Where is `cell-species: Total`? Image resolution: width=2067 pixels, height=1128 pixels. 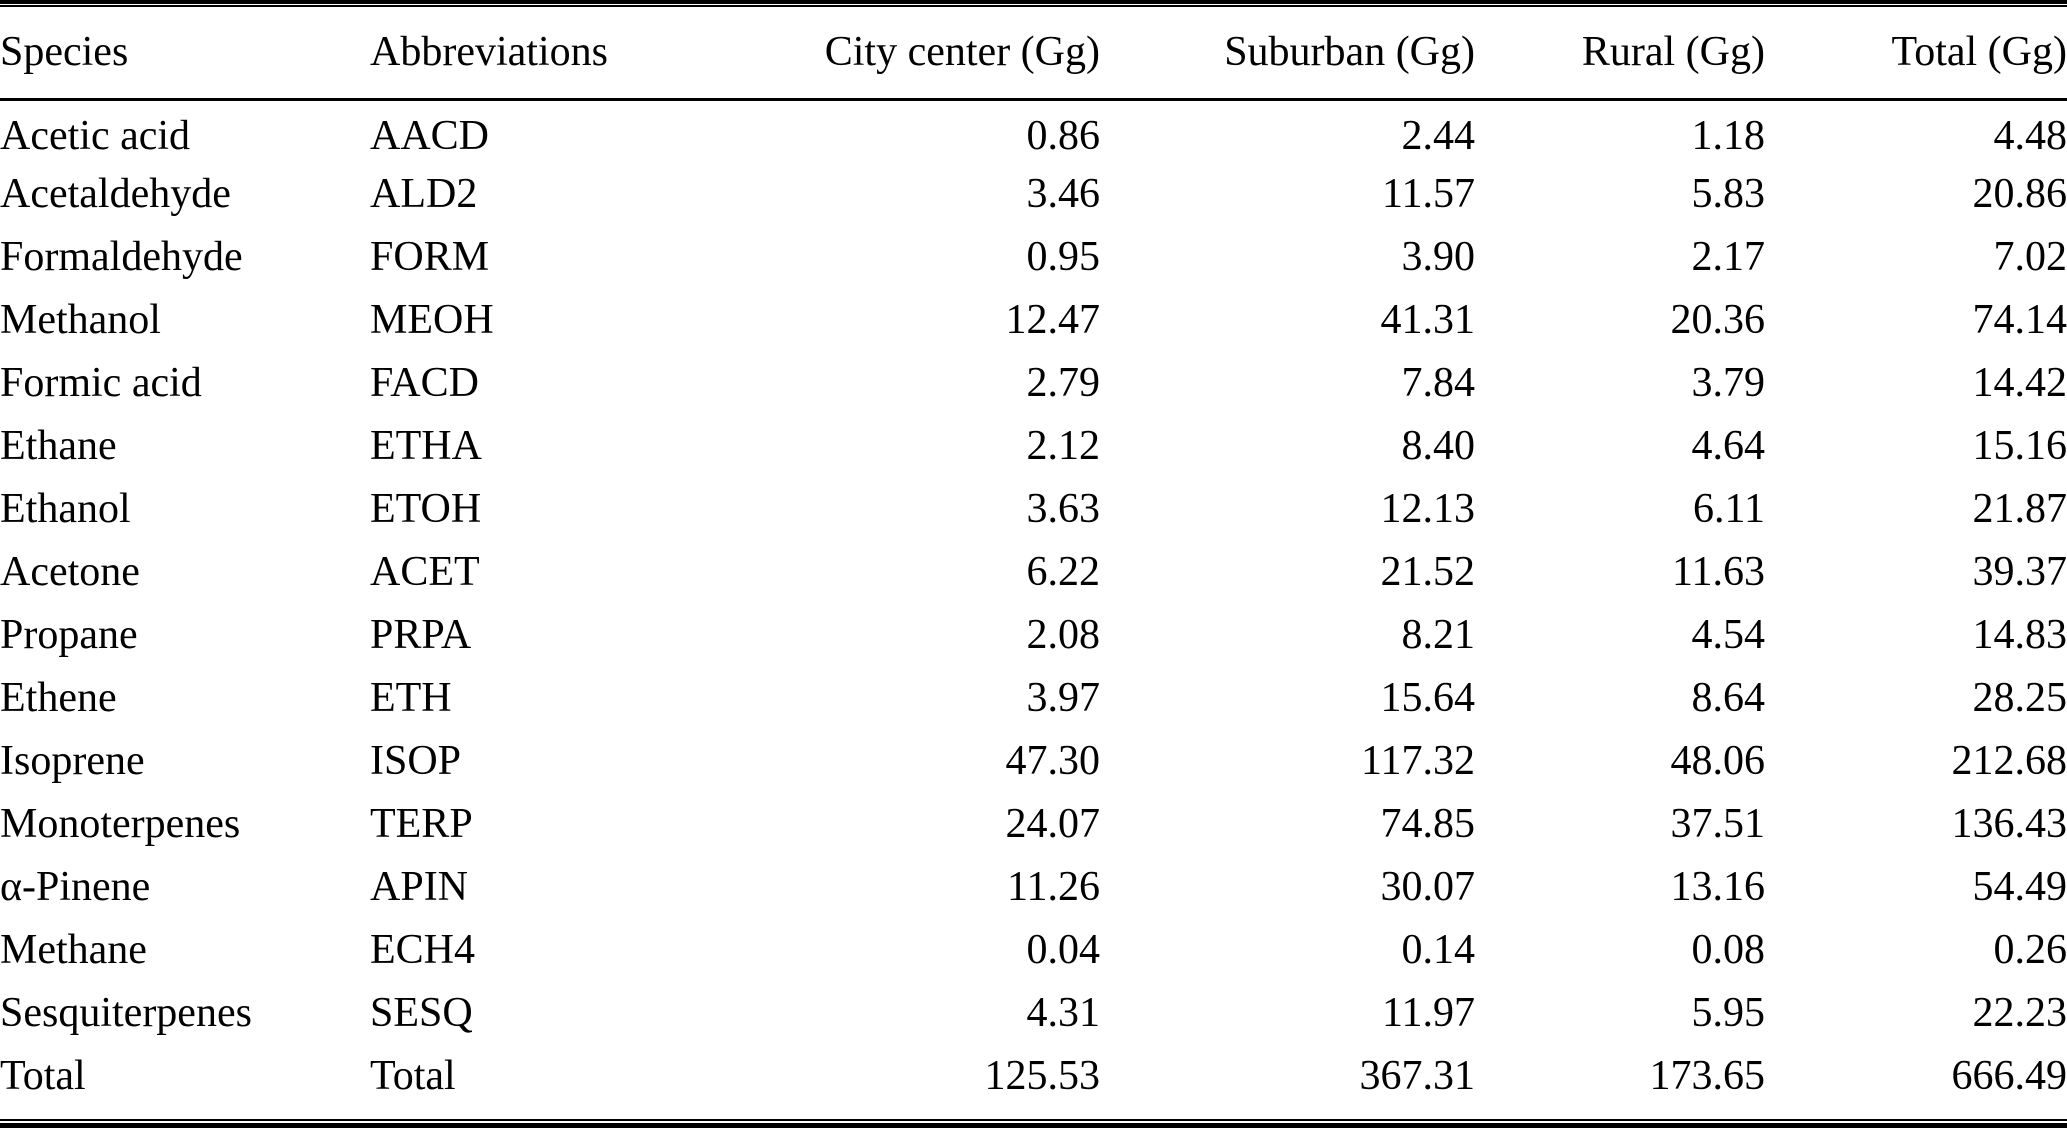 cell-species: Total is located at coordinates (43, 1075).